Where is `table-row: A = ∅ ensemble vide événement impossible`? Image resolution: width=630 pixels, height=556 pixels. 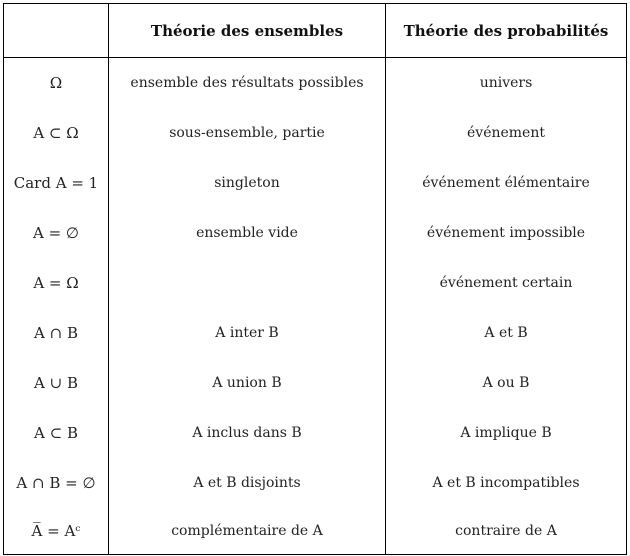 table-row: A = ∅ ensemble vide événement impossible is located at coordinates (315, 233).